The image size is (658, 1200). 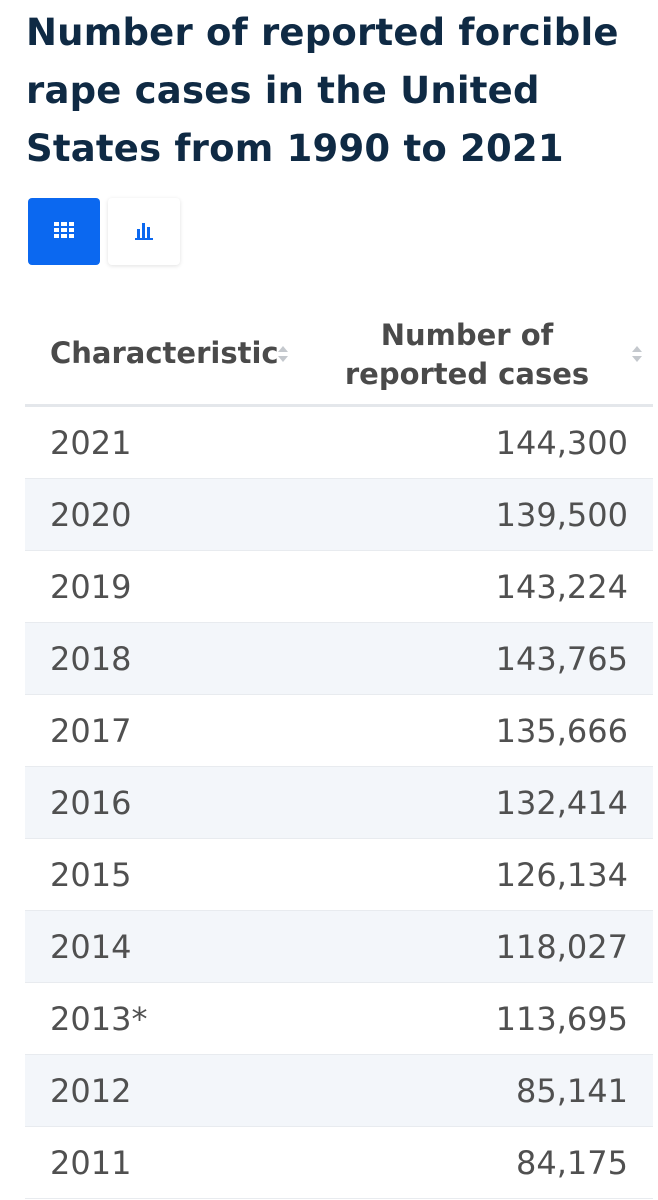 What do you see at coordinates (91, 875) in the screenshot?
I see `year-cell: 2015` at bounding box center [91, 875].